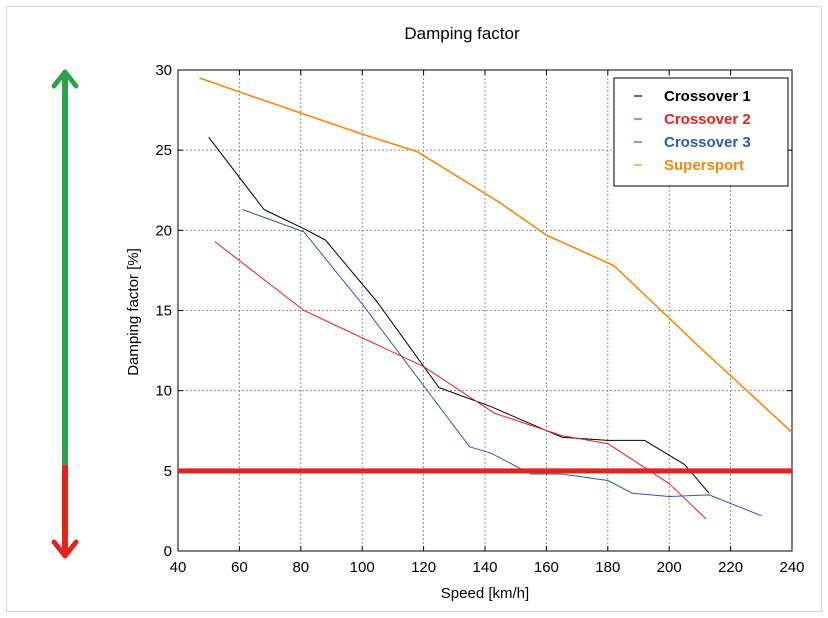 This screenshot has width=828, height=618. I want to click on legend-label: Supersport, so click(704, 165).